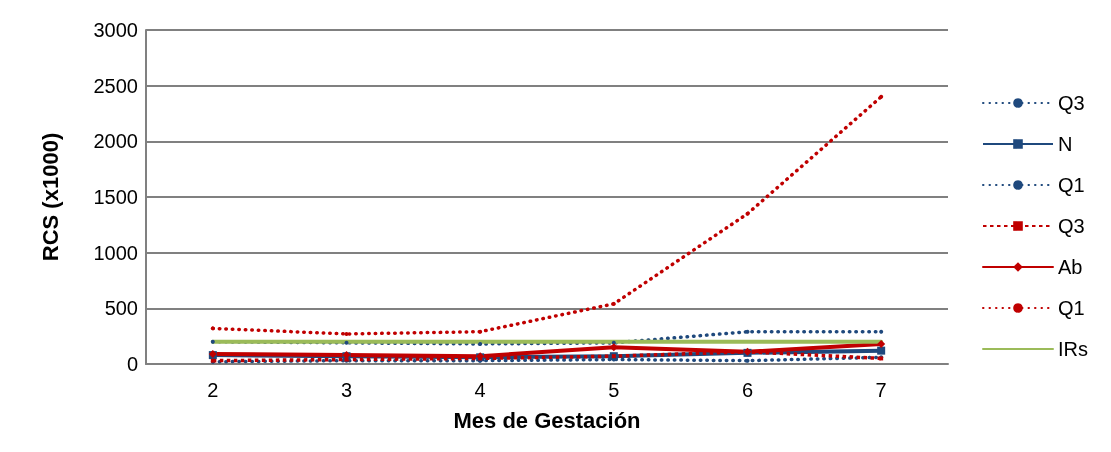 This screenshot has height=452, width=1111. What do you see at coordinates (346, 390) in the screenshot?
I see `x-tick-label: 3` at bounding box center [346, 390].